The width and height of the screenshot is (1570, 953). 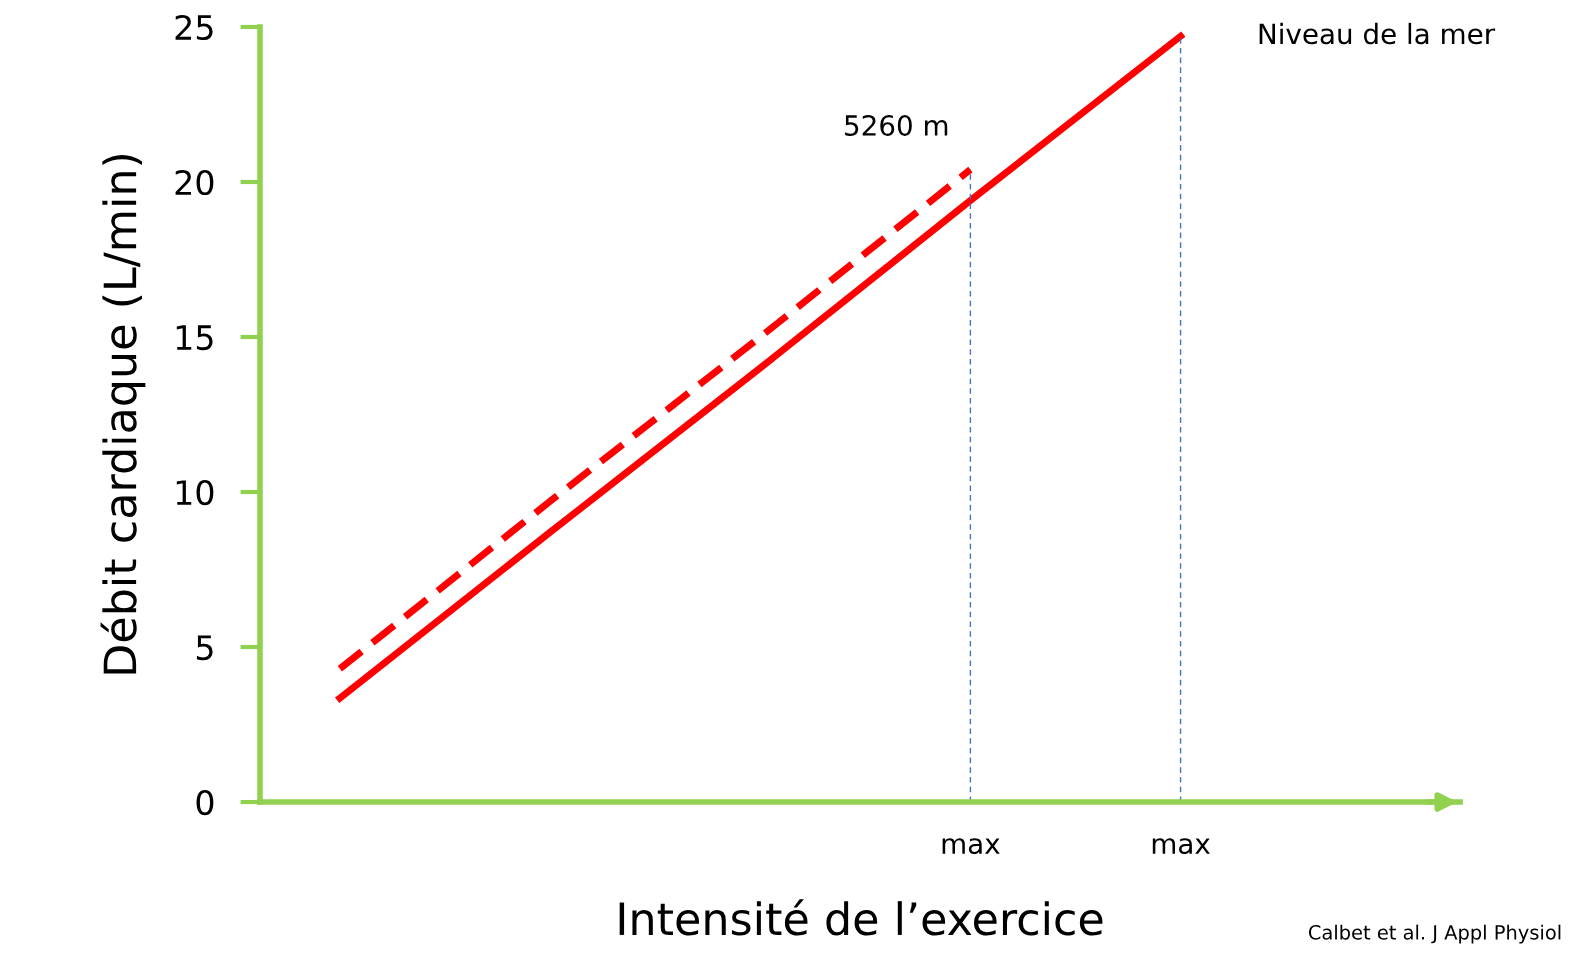 I want to click on y-tick-label: 5, so click(x=204, y=648).